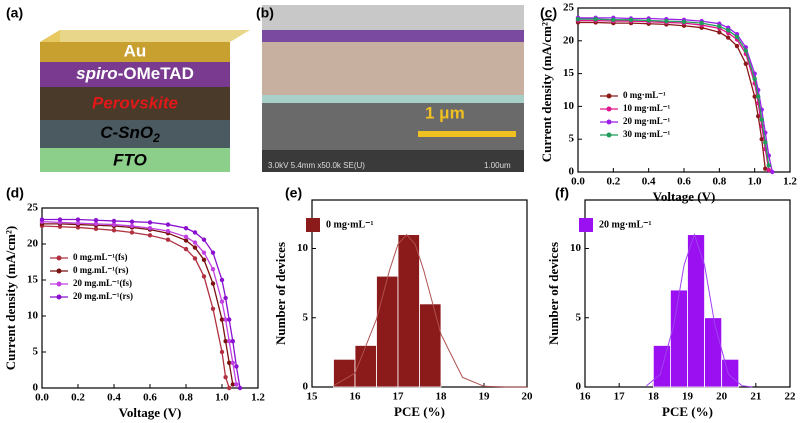  What do you see at coordinates (649, 182) in the screenshot?
I see `x-tick-label: 0.4` at bounding box center [649, 182].